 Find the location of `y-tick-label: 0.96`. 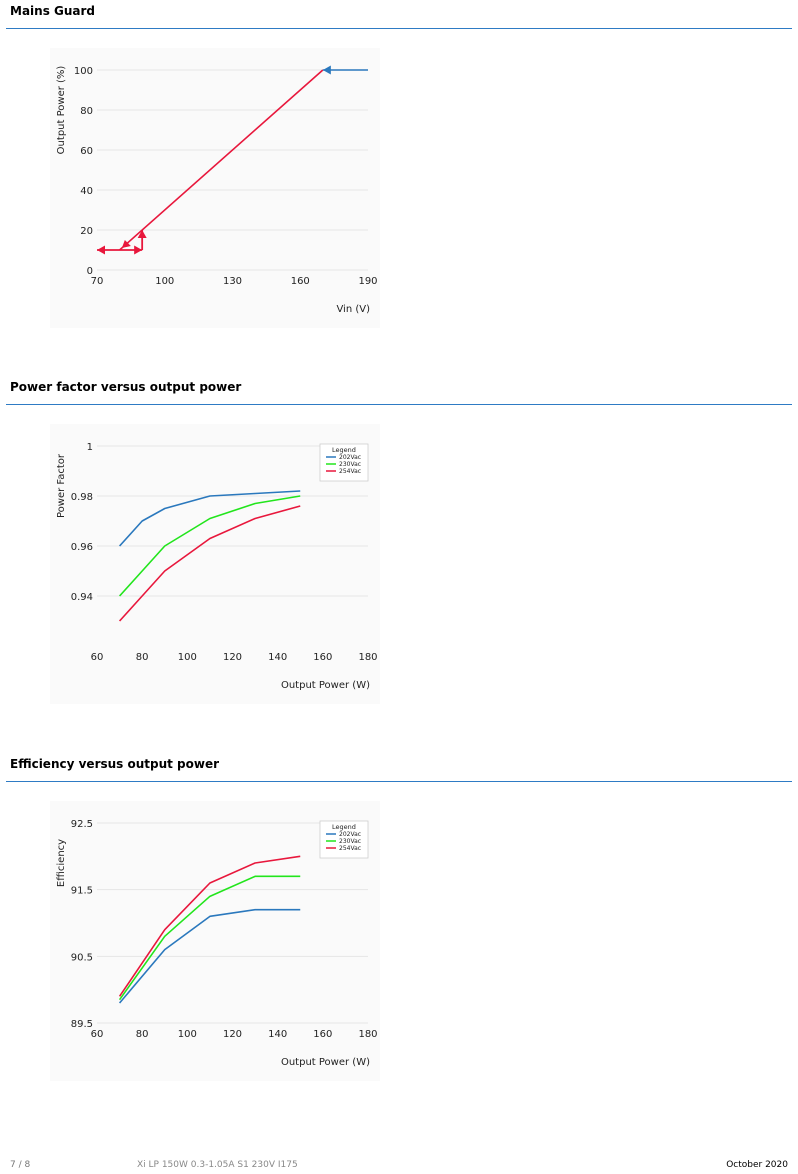

y-tick-label: 0.96 is located at coordinates (82, 547).